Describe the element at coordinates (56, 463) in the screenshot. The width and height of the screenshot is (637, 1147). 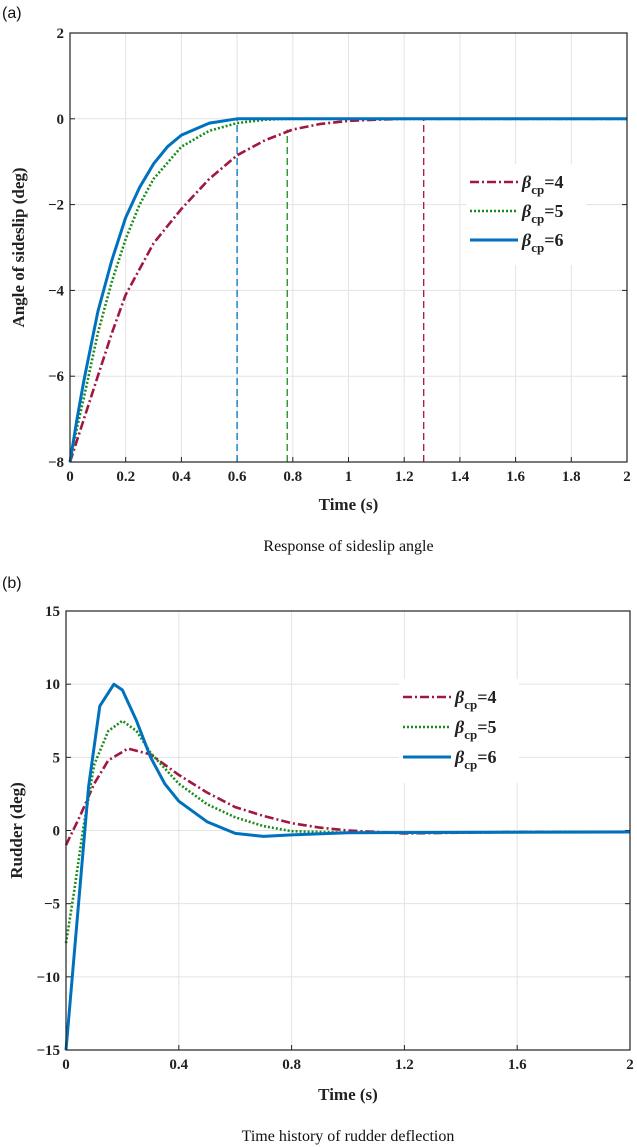
I see `y-tick-label: −8` at that location.